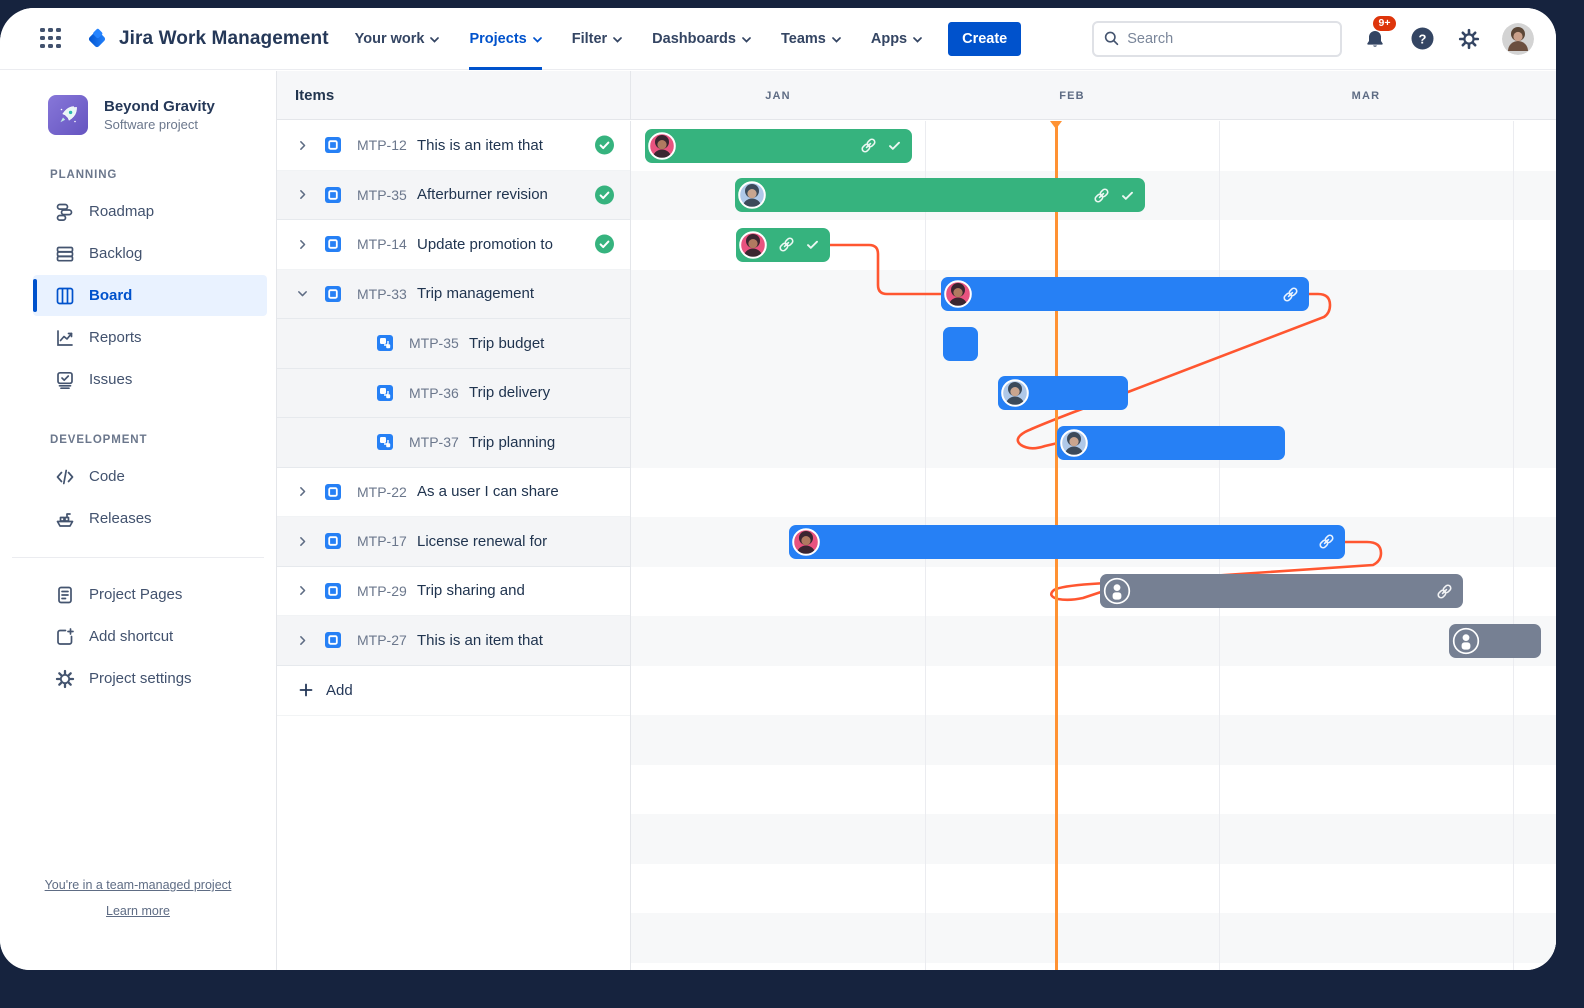 The height and width of the screenshot is (1008, 1584). I want to click on sidebar-item-project-pages: Project Pages, so click(150, 594).